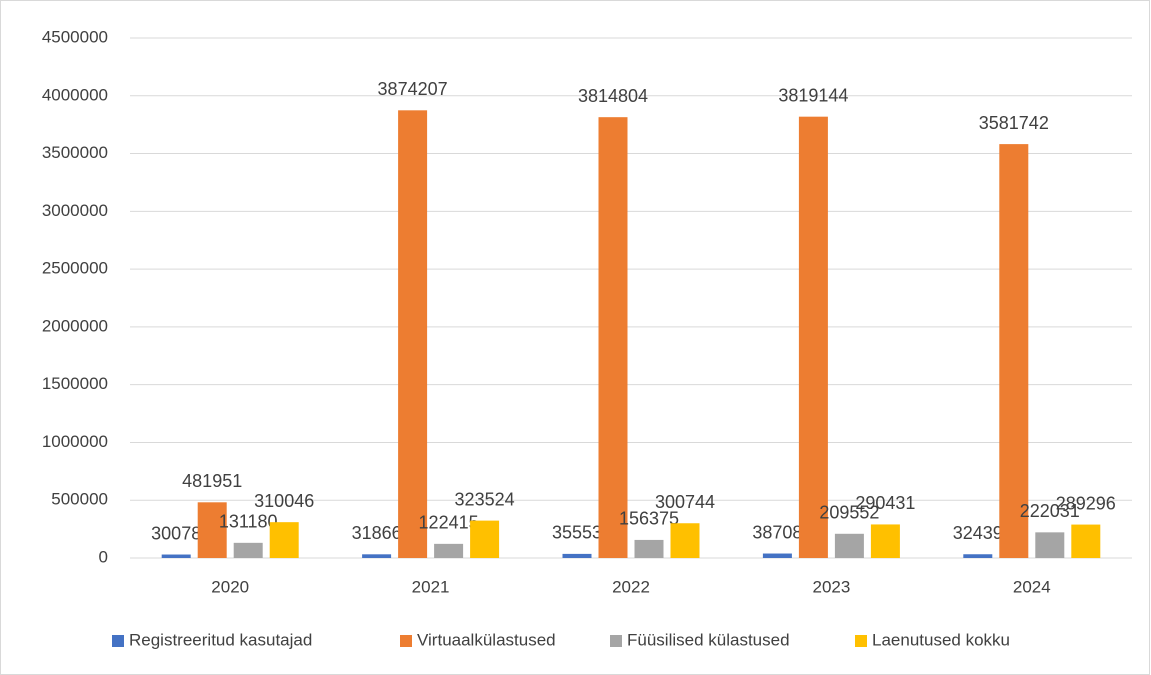 The image size is (1151, 675). Describe the element at coordinates (230, 586) in the screenshot. I see `x-tick-label: 2020` at that location.